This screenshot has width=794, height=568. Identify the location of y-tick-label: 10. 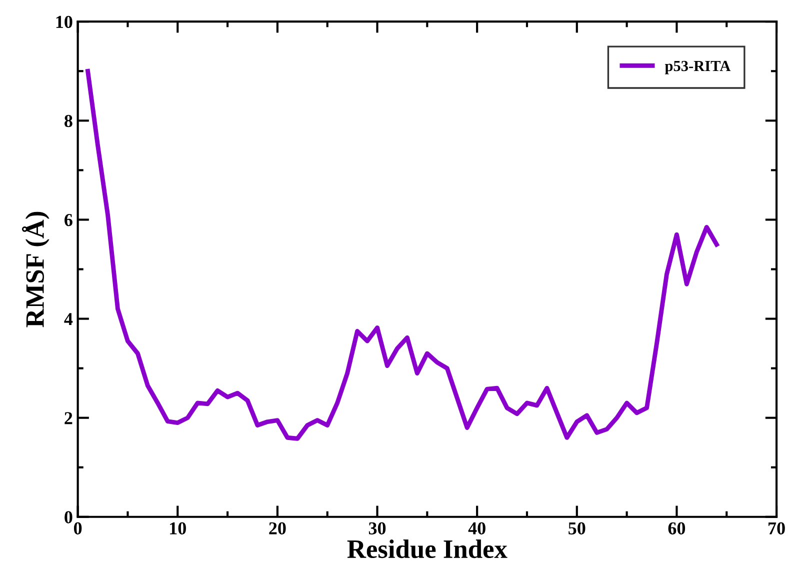
(64, 22).